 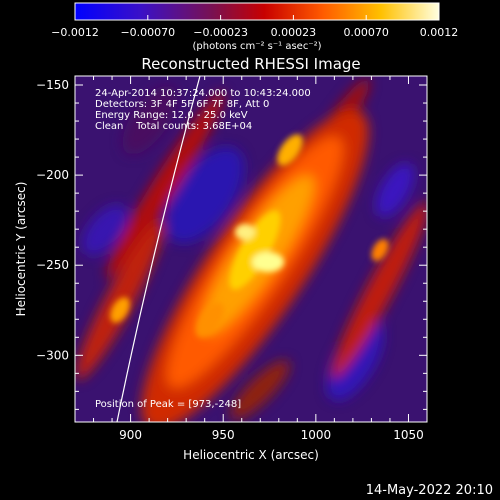 What do you see at coordinates (294, 32) in the screenshot?
I see `colorbar-tick-label: 0.00023` at bounding box center [294, 32].